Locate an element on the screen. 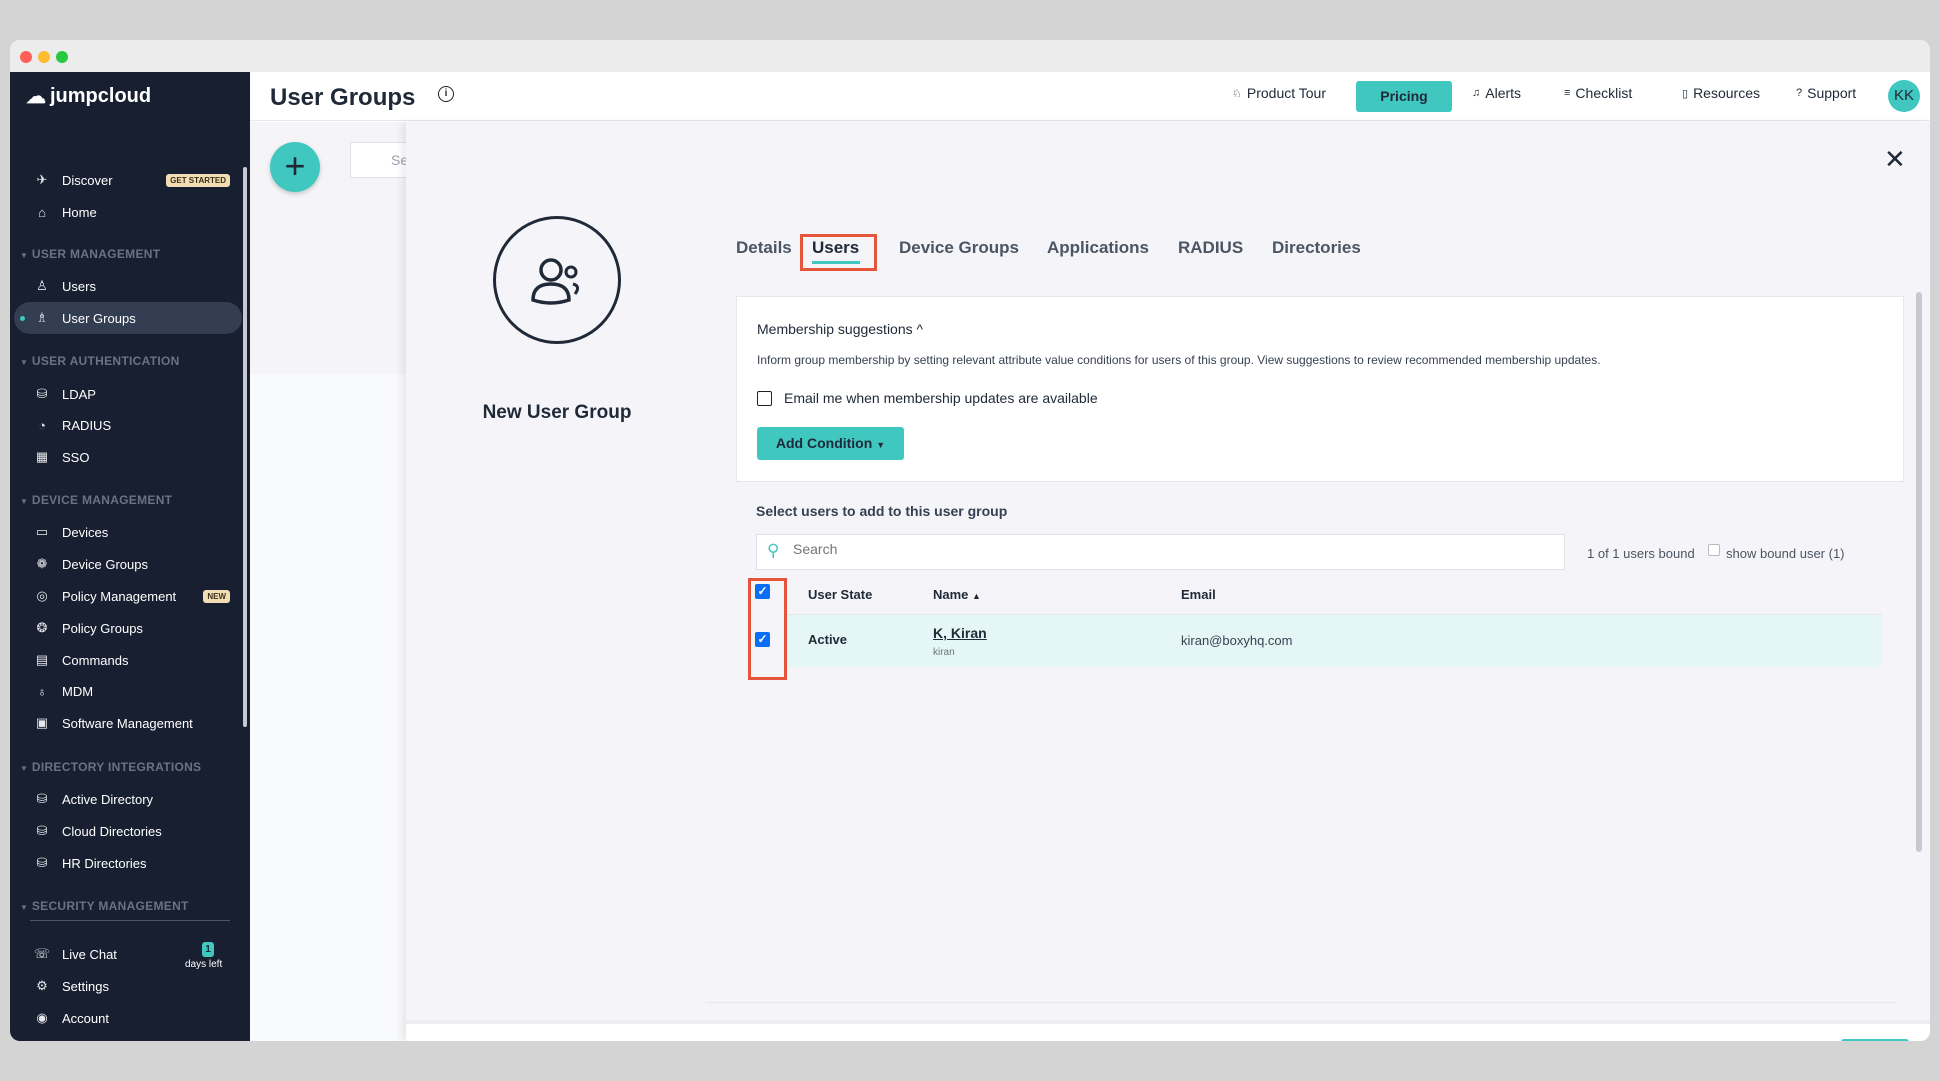 The width and height of the screenshot is (1940, 1081). section-device-management: ▼ DEVICE MANAGEMENT is located at coordinates (96, 500).